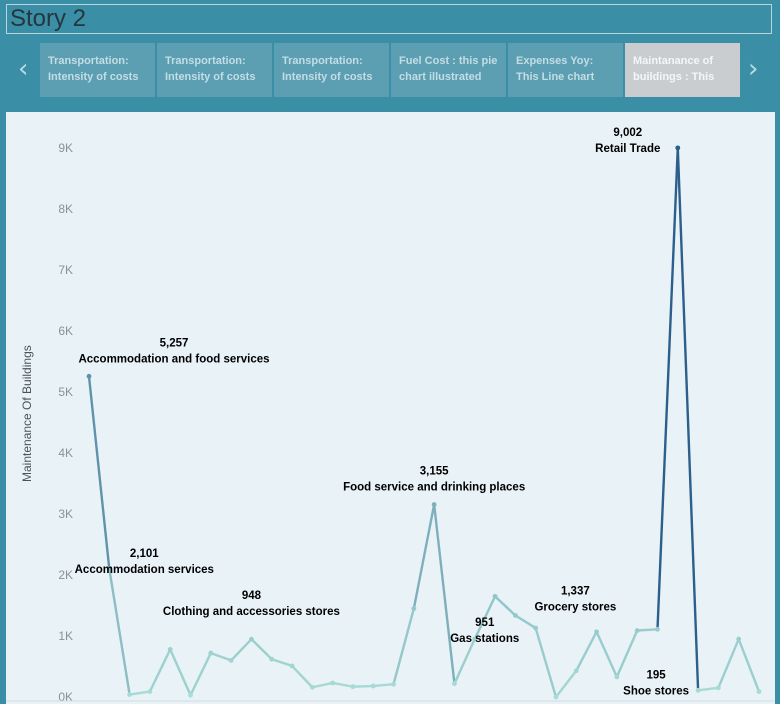 The width and height of the screenshot is (780, 704). I want to click on y-tick-label: 5K, so click(65, 392).